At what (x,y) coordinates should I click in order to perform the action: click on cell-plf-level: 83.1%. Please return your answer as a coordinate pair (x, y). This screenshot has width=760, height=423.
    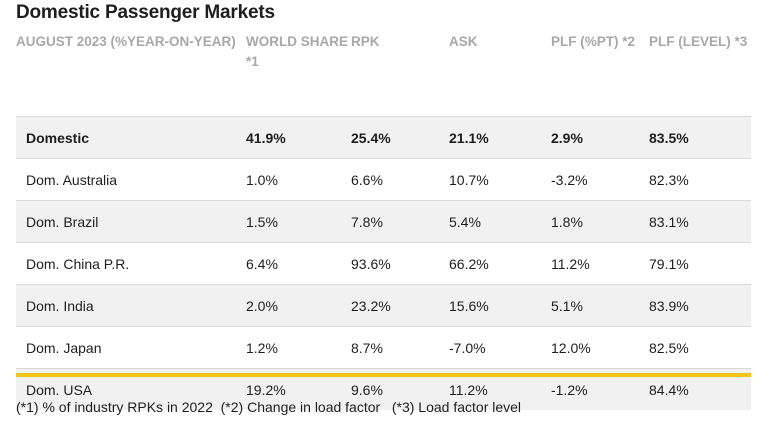
    Looking at the image, I should click on (700, 221).